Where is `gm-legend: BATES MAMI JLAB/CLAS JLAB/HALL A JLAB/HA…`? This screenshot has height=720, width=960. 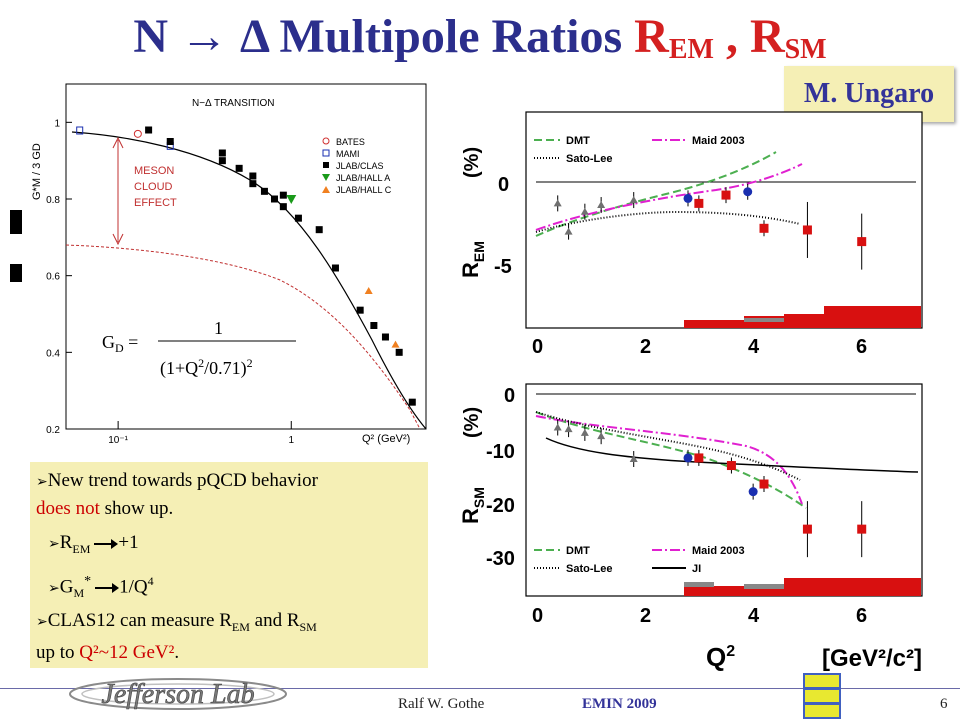
gm-legend: BATES MAMI JLAB/CLAS JLAB/HALL A JLAB/HA… is located at coordinates (357, 166).